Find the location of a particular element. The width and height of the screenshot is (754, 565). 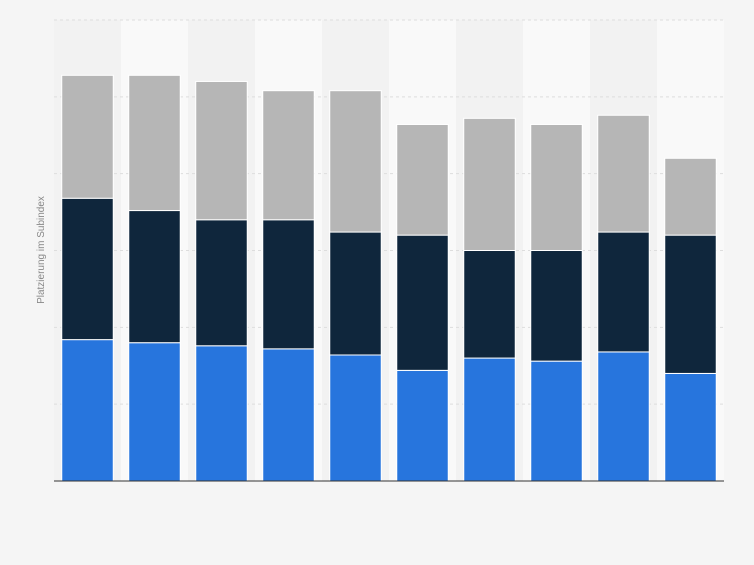

y-axis-title: Platzierung im Subindex is located at coordinates (41, 250).